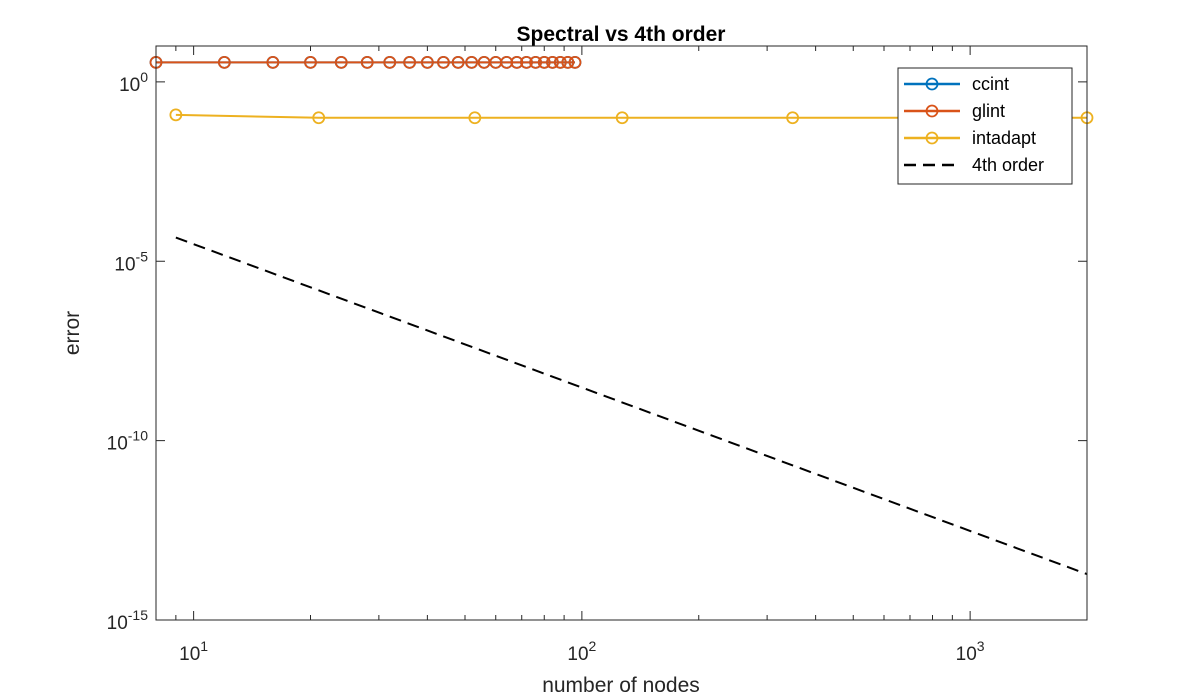 The width and height of the screenshot is (1200, 700). I want to click on legend-label: glint, so click(988, 111).